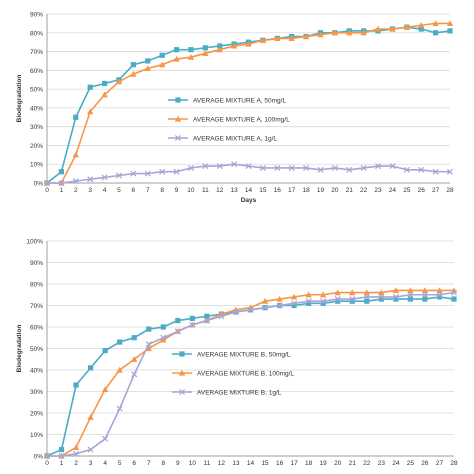  I want to click on chart-b-xtick-label: 13, so click(236, 463).